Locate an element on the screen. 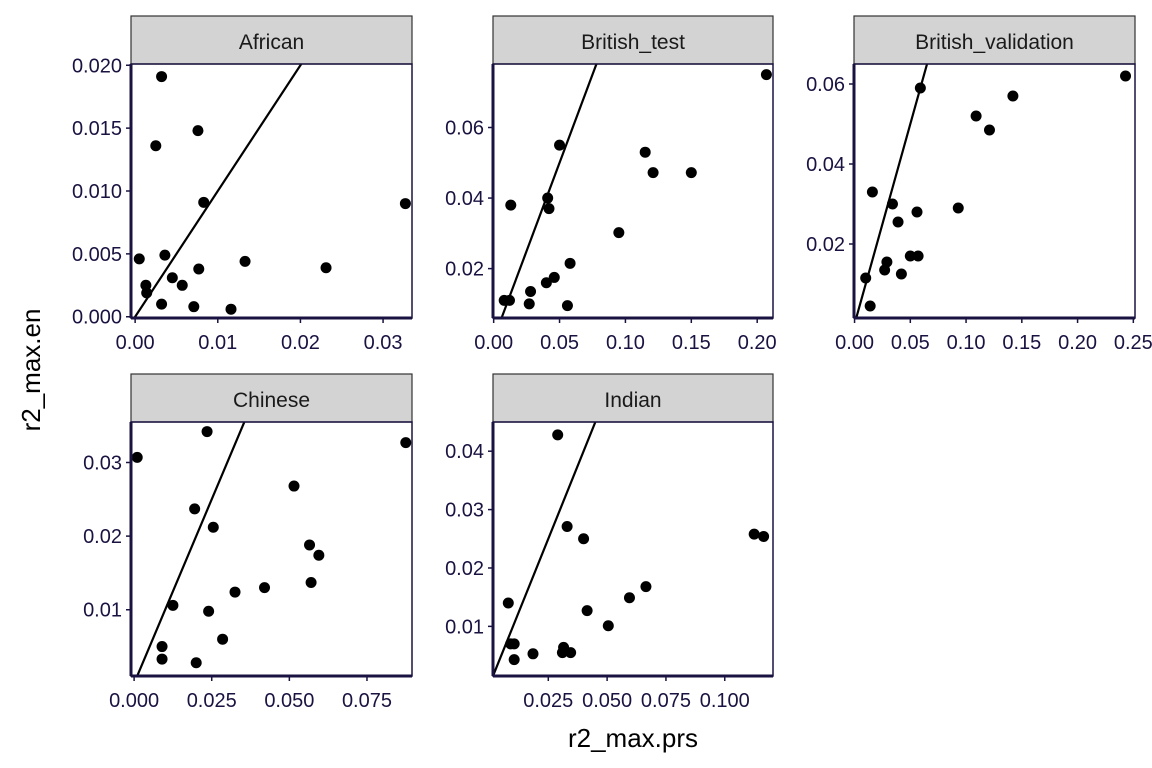 The height and width of the screenshot is (768, 1152). x-tick-label: 0.03 is located at coordinates (383, 343).